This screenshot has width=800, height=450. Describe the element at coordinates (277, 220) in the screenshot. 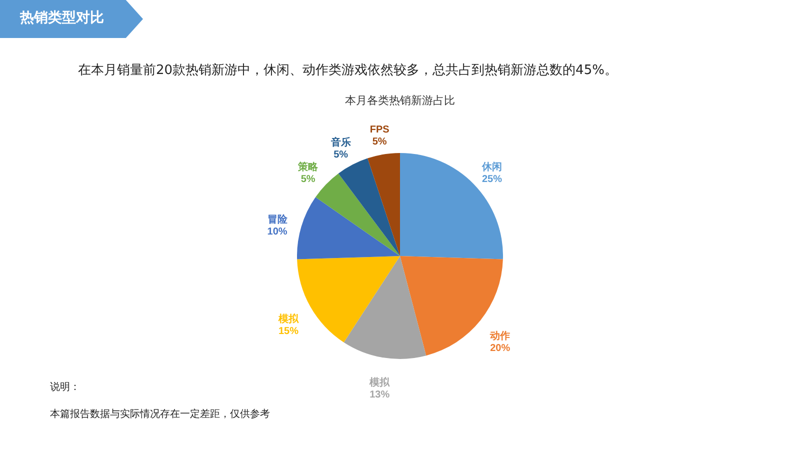

I see `slice-label: 冒险` at that location.